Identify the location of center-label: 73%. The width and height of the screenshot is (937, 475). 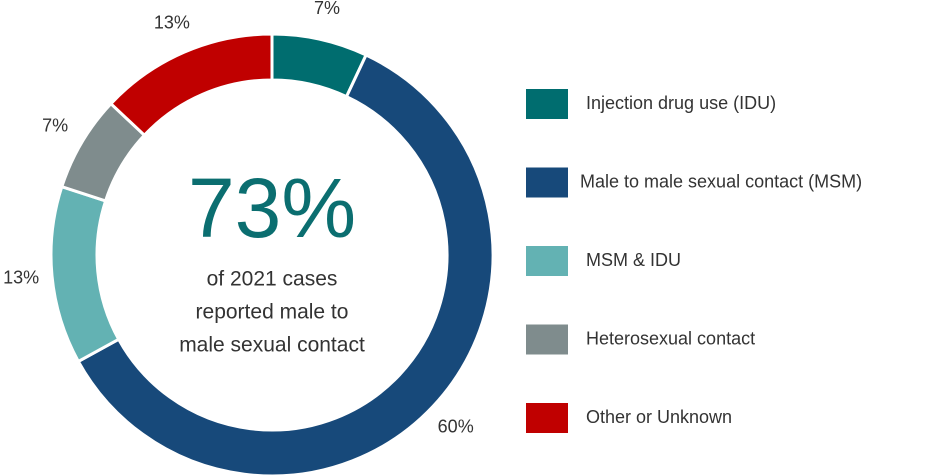
(272, 208).